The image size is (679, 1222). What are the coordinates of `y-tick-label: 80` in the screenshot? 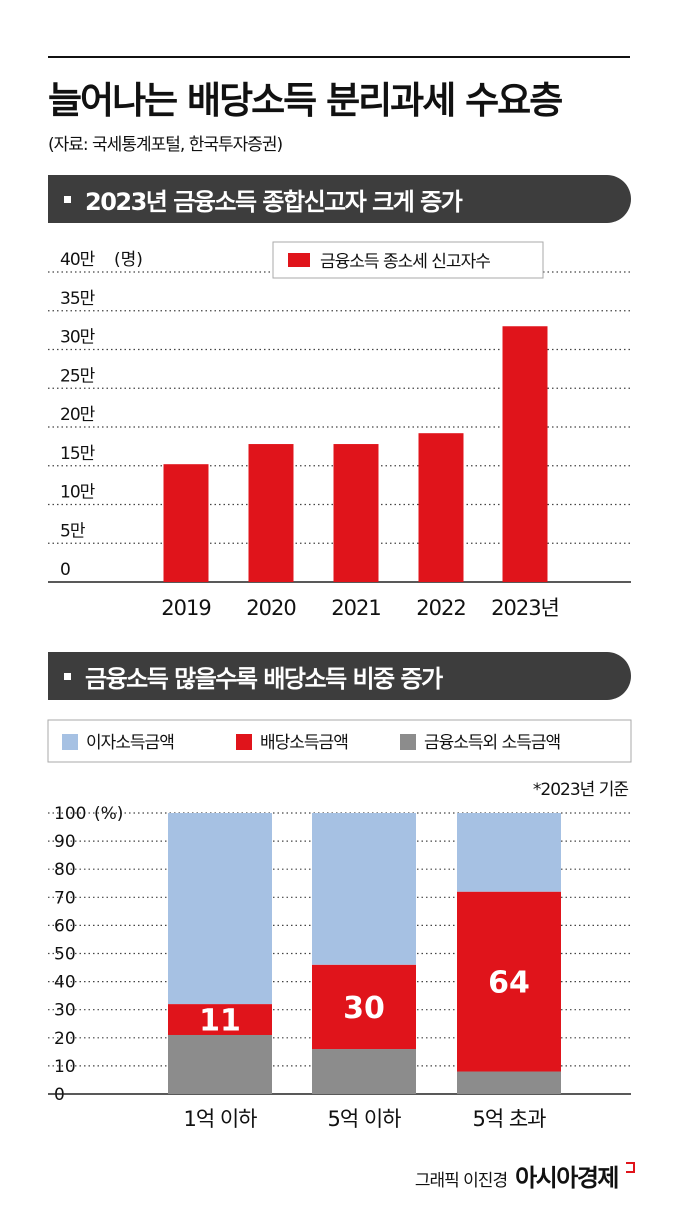 It's located at (65, 870).